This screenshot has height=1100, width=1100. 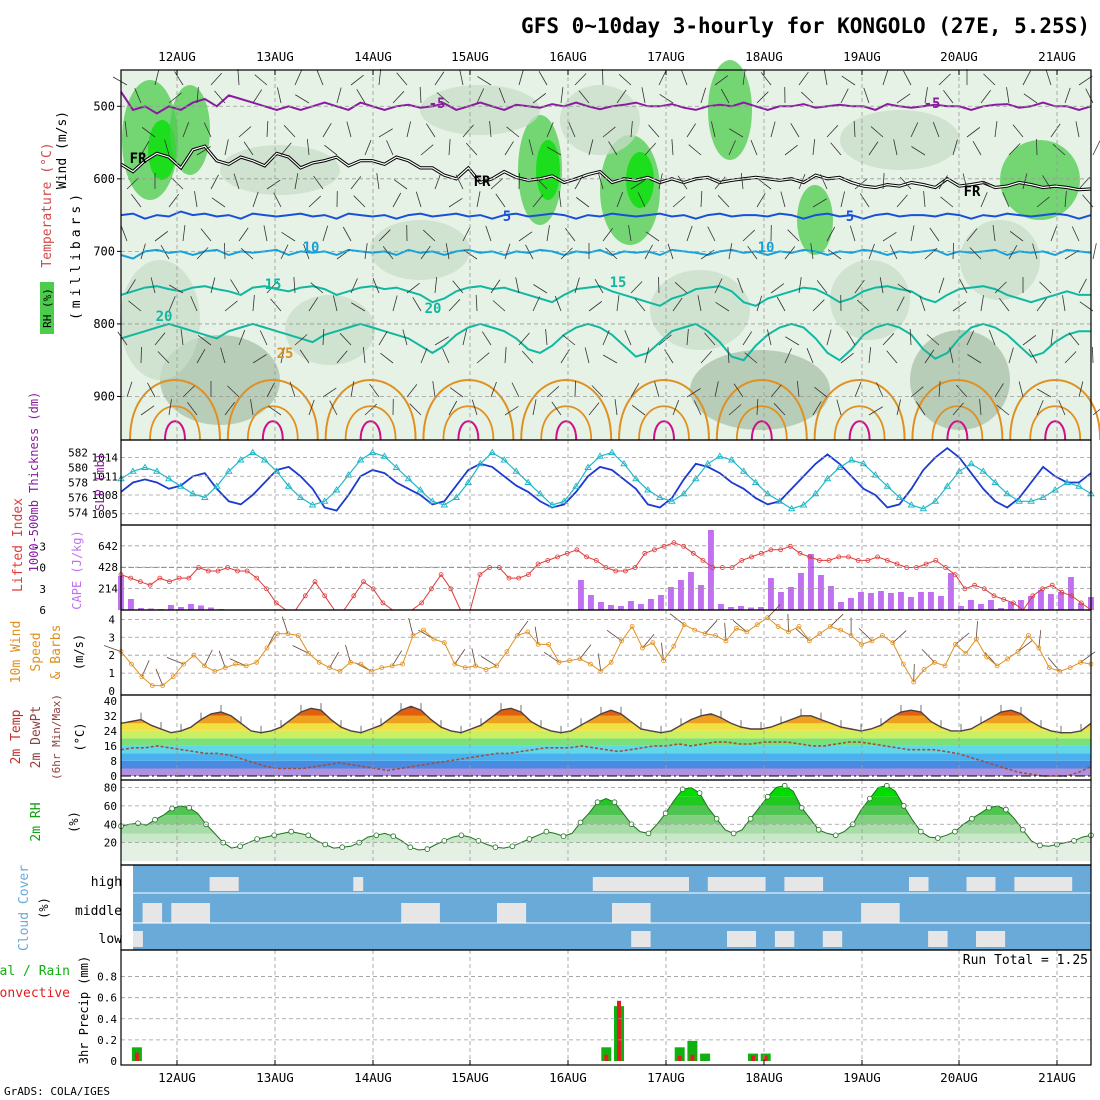 I want to click on cloud-row-label-high: high, so click(x=106, y=882).